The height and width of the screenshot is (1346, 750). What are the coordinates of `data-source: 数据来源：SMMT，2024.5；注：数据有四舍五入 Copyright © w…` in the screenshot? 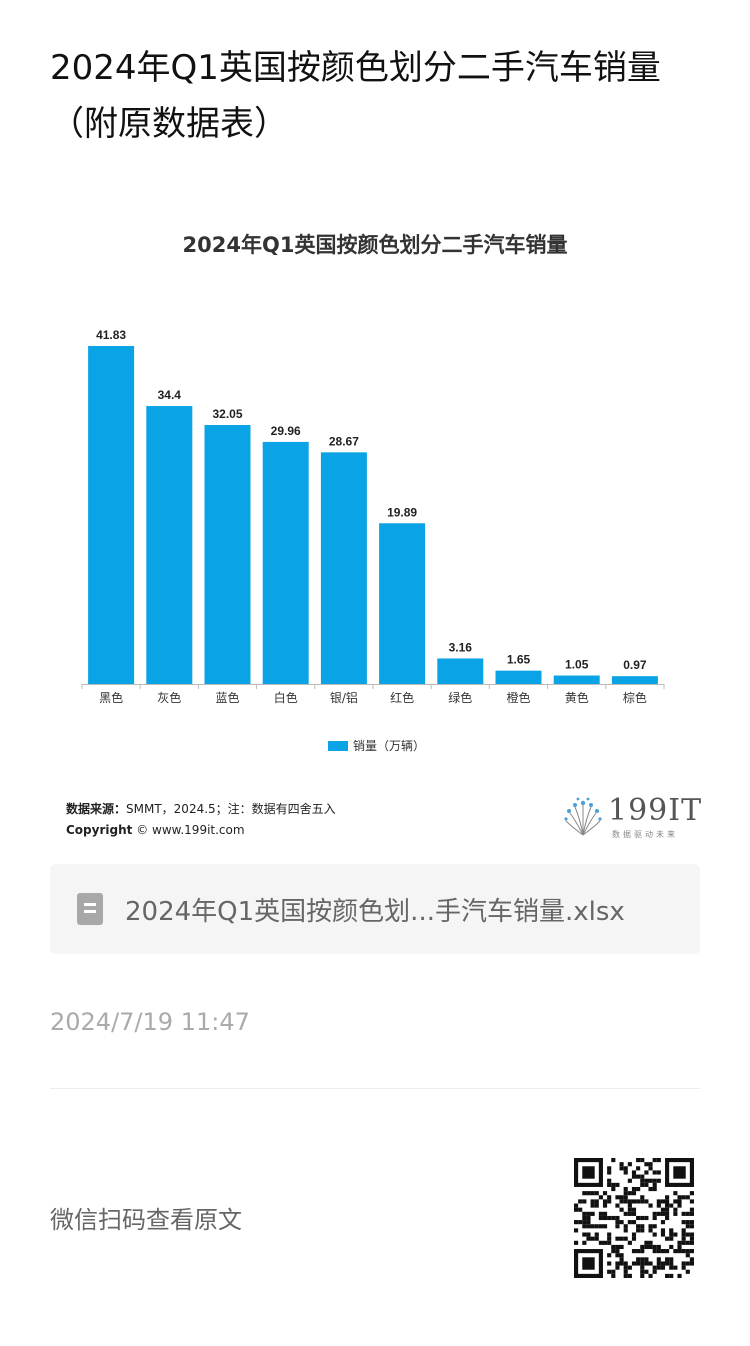 It's located at (201, 820).